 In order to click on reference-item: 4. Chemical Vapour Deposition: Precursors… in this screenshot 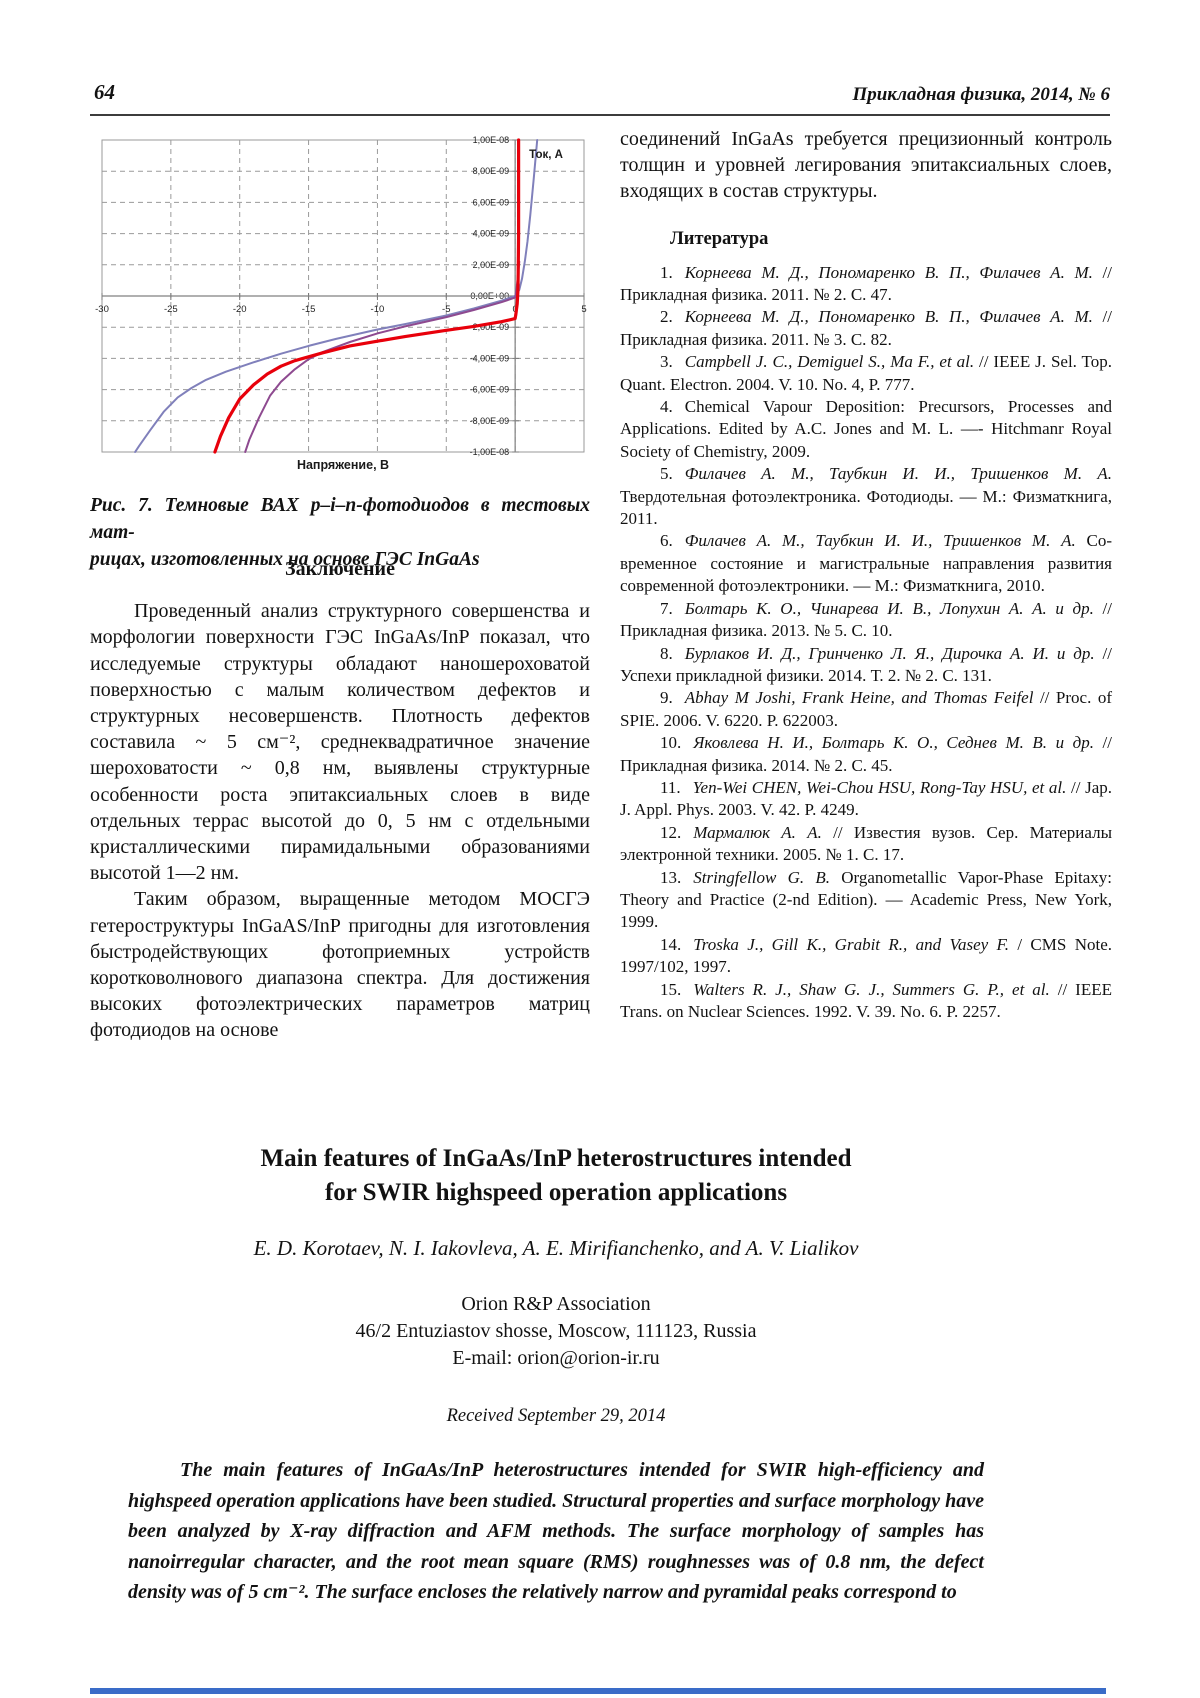, I will do `click(866, 429)`.